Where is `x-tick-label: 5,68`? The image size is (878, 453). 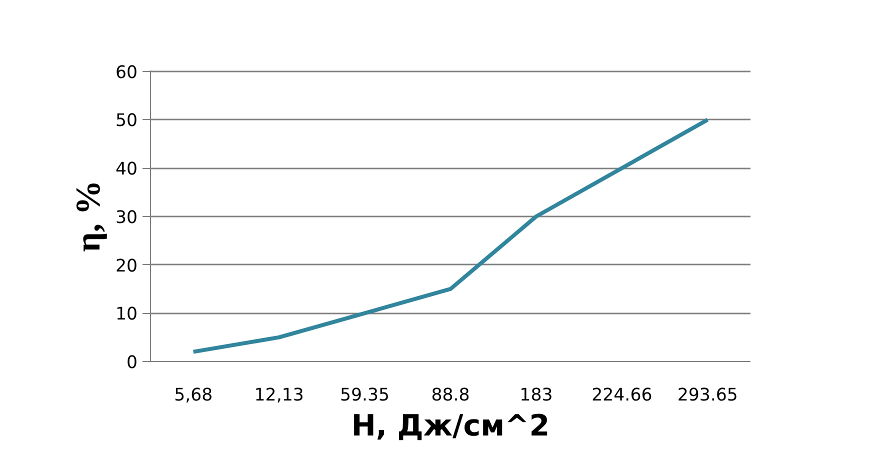 x-tick-label: 5,68 is located at coordinates (193, 396).